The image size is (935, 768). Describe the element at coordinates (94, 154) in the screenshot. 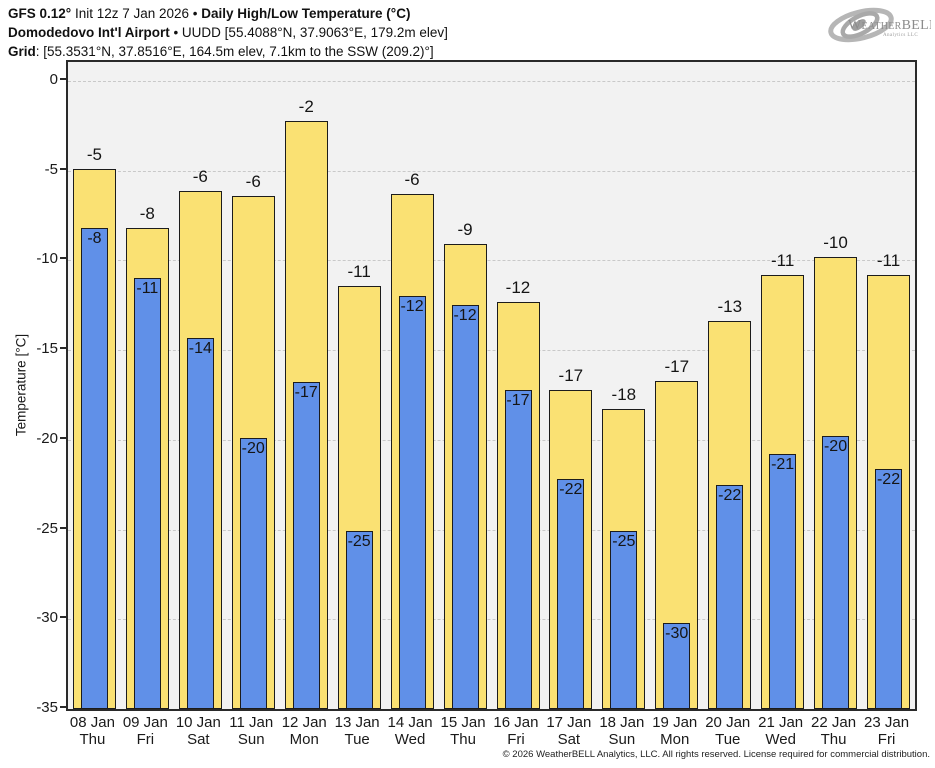

I see `high-value-label: -5` at that location.